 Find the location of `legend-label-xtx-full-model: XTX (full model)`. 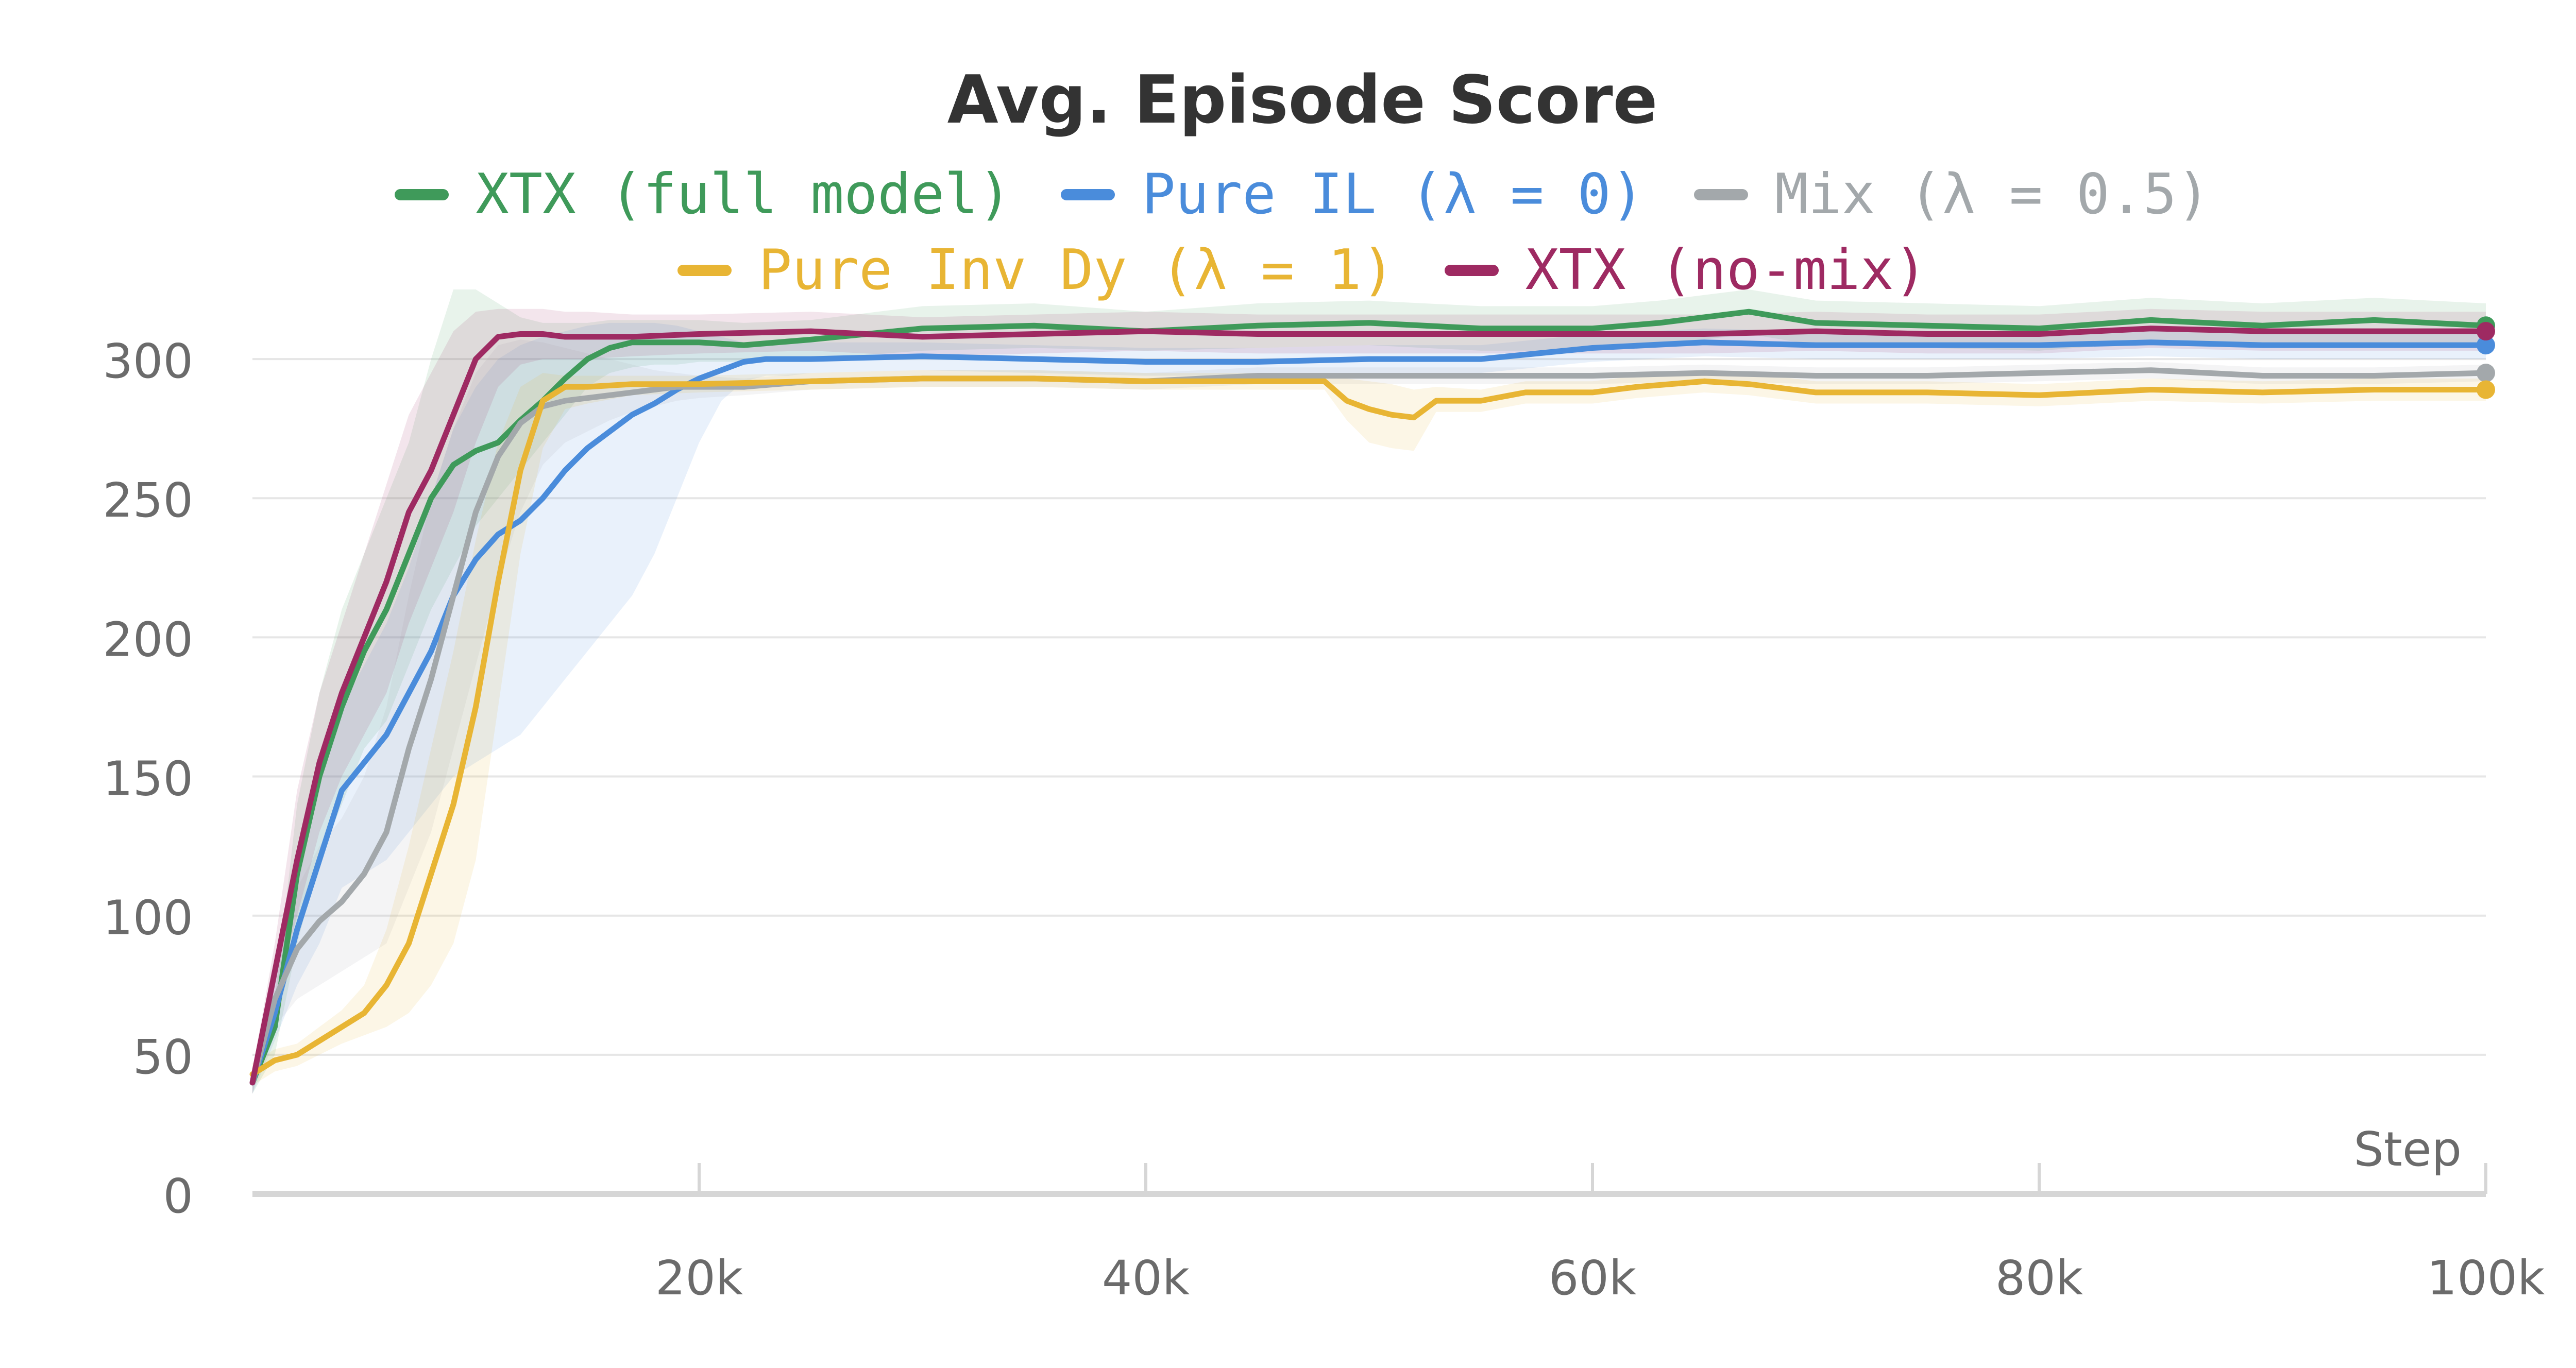

legend-label-xtx-full-model: XTX (full model) is located at coordinates (744, 194).